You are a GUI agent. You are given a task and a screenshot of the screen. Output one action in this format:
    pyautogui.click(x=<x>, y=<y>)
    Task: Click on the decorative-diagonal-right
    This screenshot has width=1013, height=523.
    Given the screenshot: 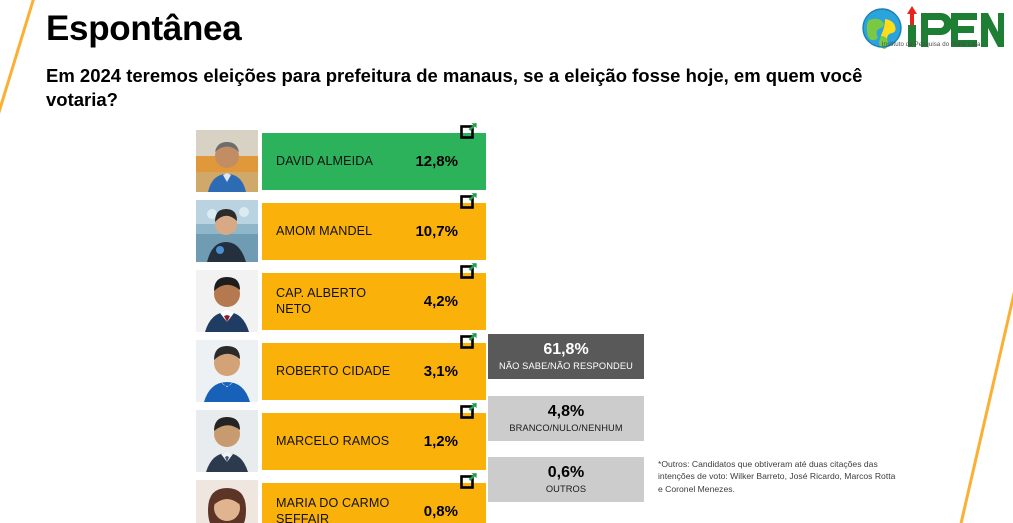 What is the action you would take?
    pyautogui.click(x=984, y=406)
    